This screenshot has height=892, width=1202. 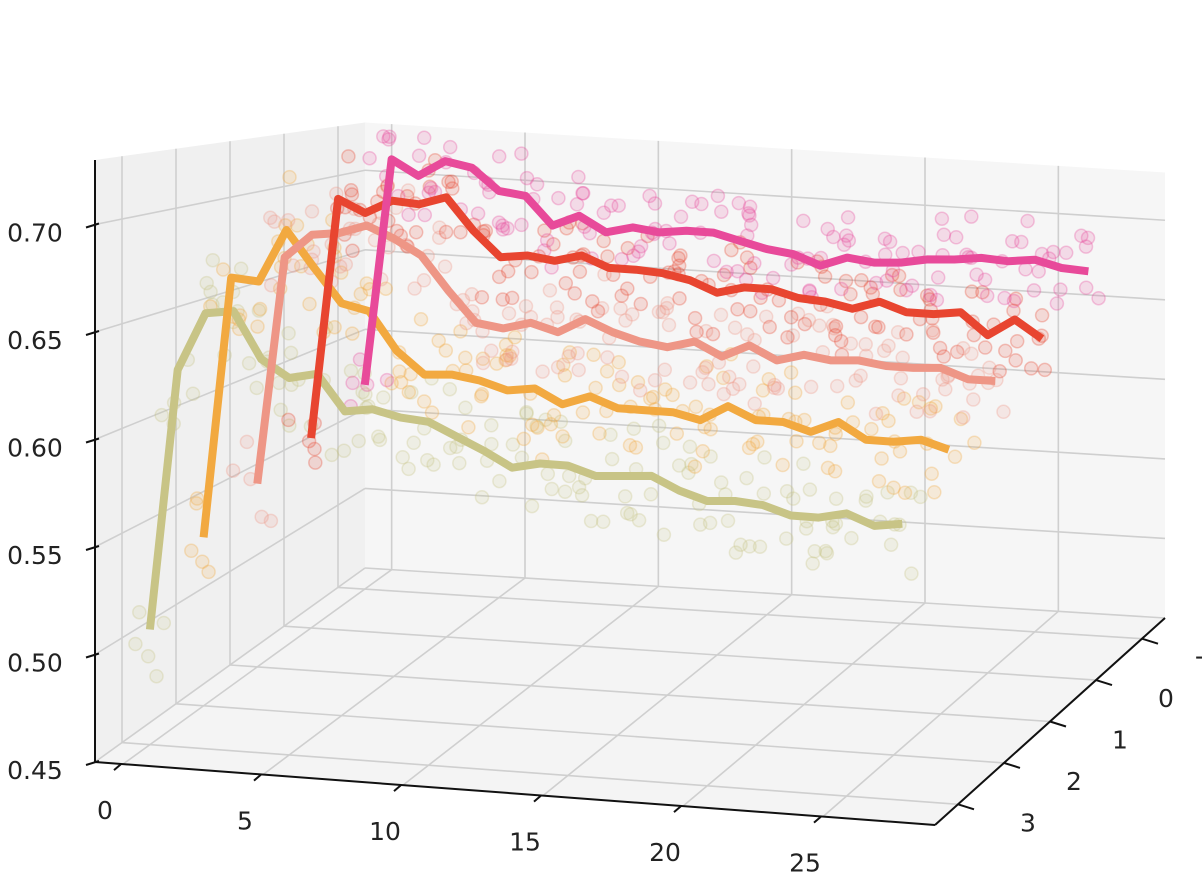 What do you see at coordinates (397, 788) in the screenshot?
I see `x-tick-mark` at bounding box center [397, 788].